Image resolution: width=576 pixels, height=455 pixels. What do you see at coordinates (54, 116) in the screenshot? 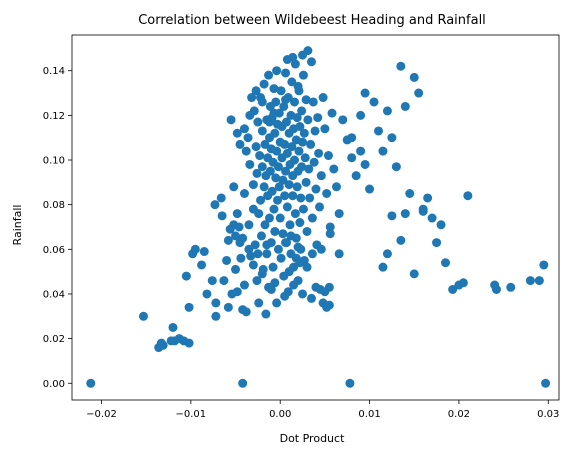
I see `y-tick-label: 0.12` at bounding box center [54, 116].